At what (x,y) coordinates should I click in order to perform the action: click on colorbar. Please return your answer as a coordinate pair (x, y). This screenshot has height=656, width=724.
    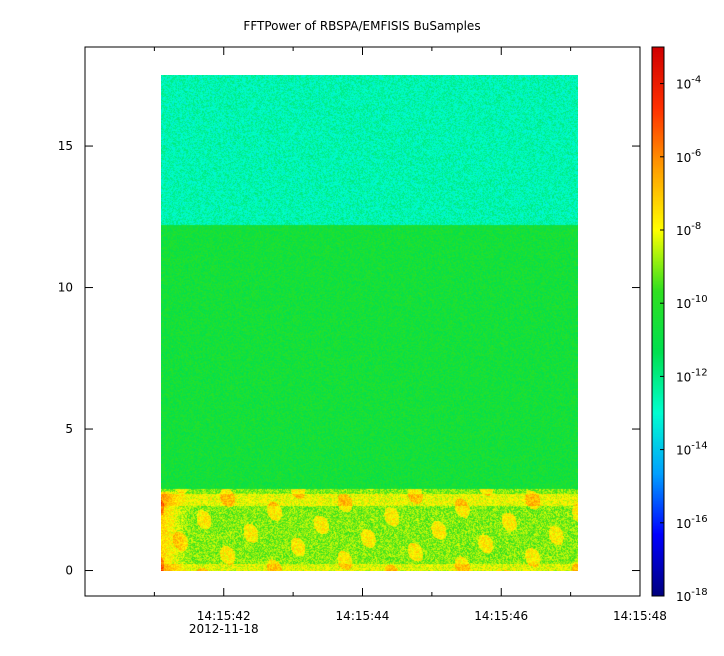
    Looking at the image, I should click on (658, 321).